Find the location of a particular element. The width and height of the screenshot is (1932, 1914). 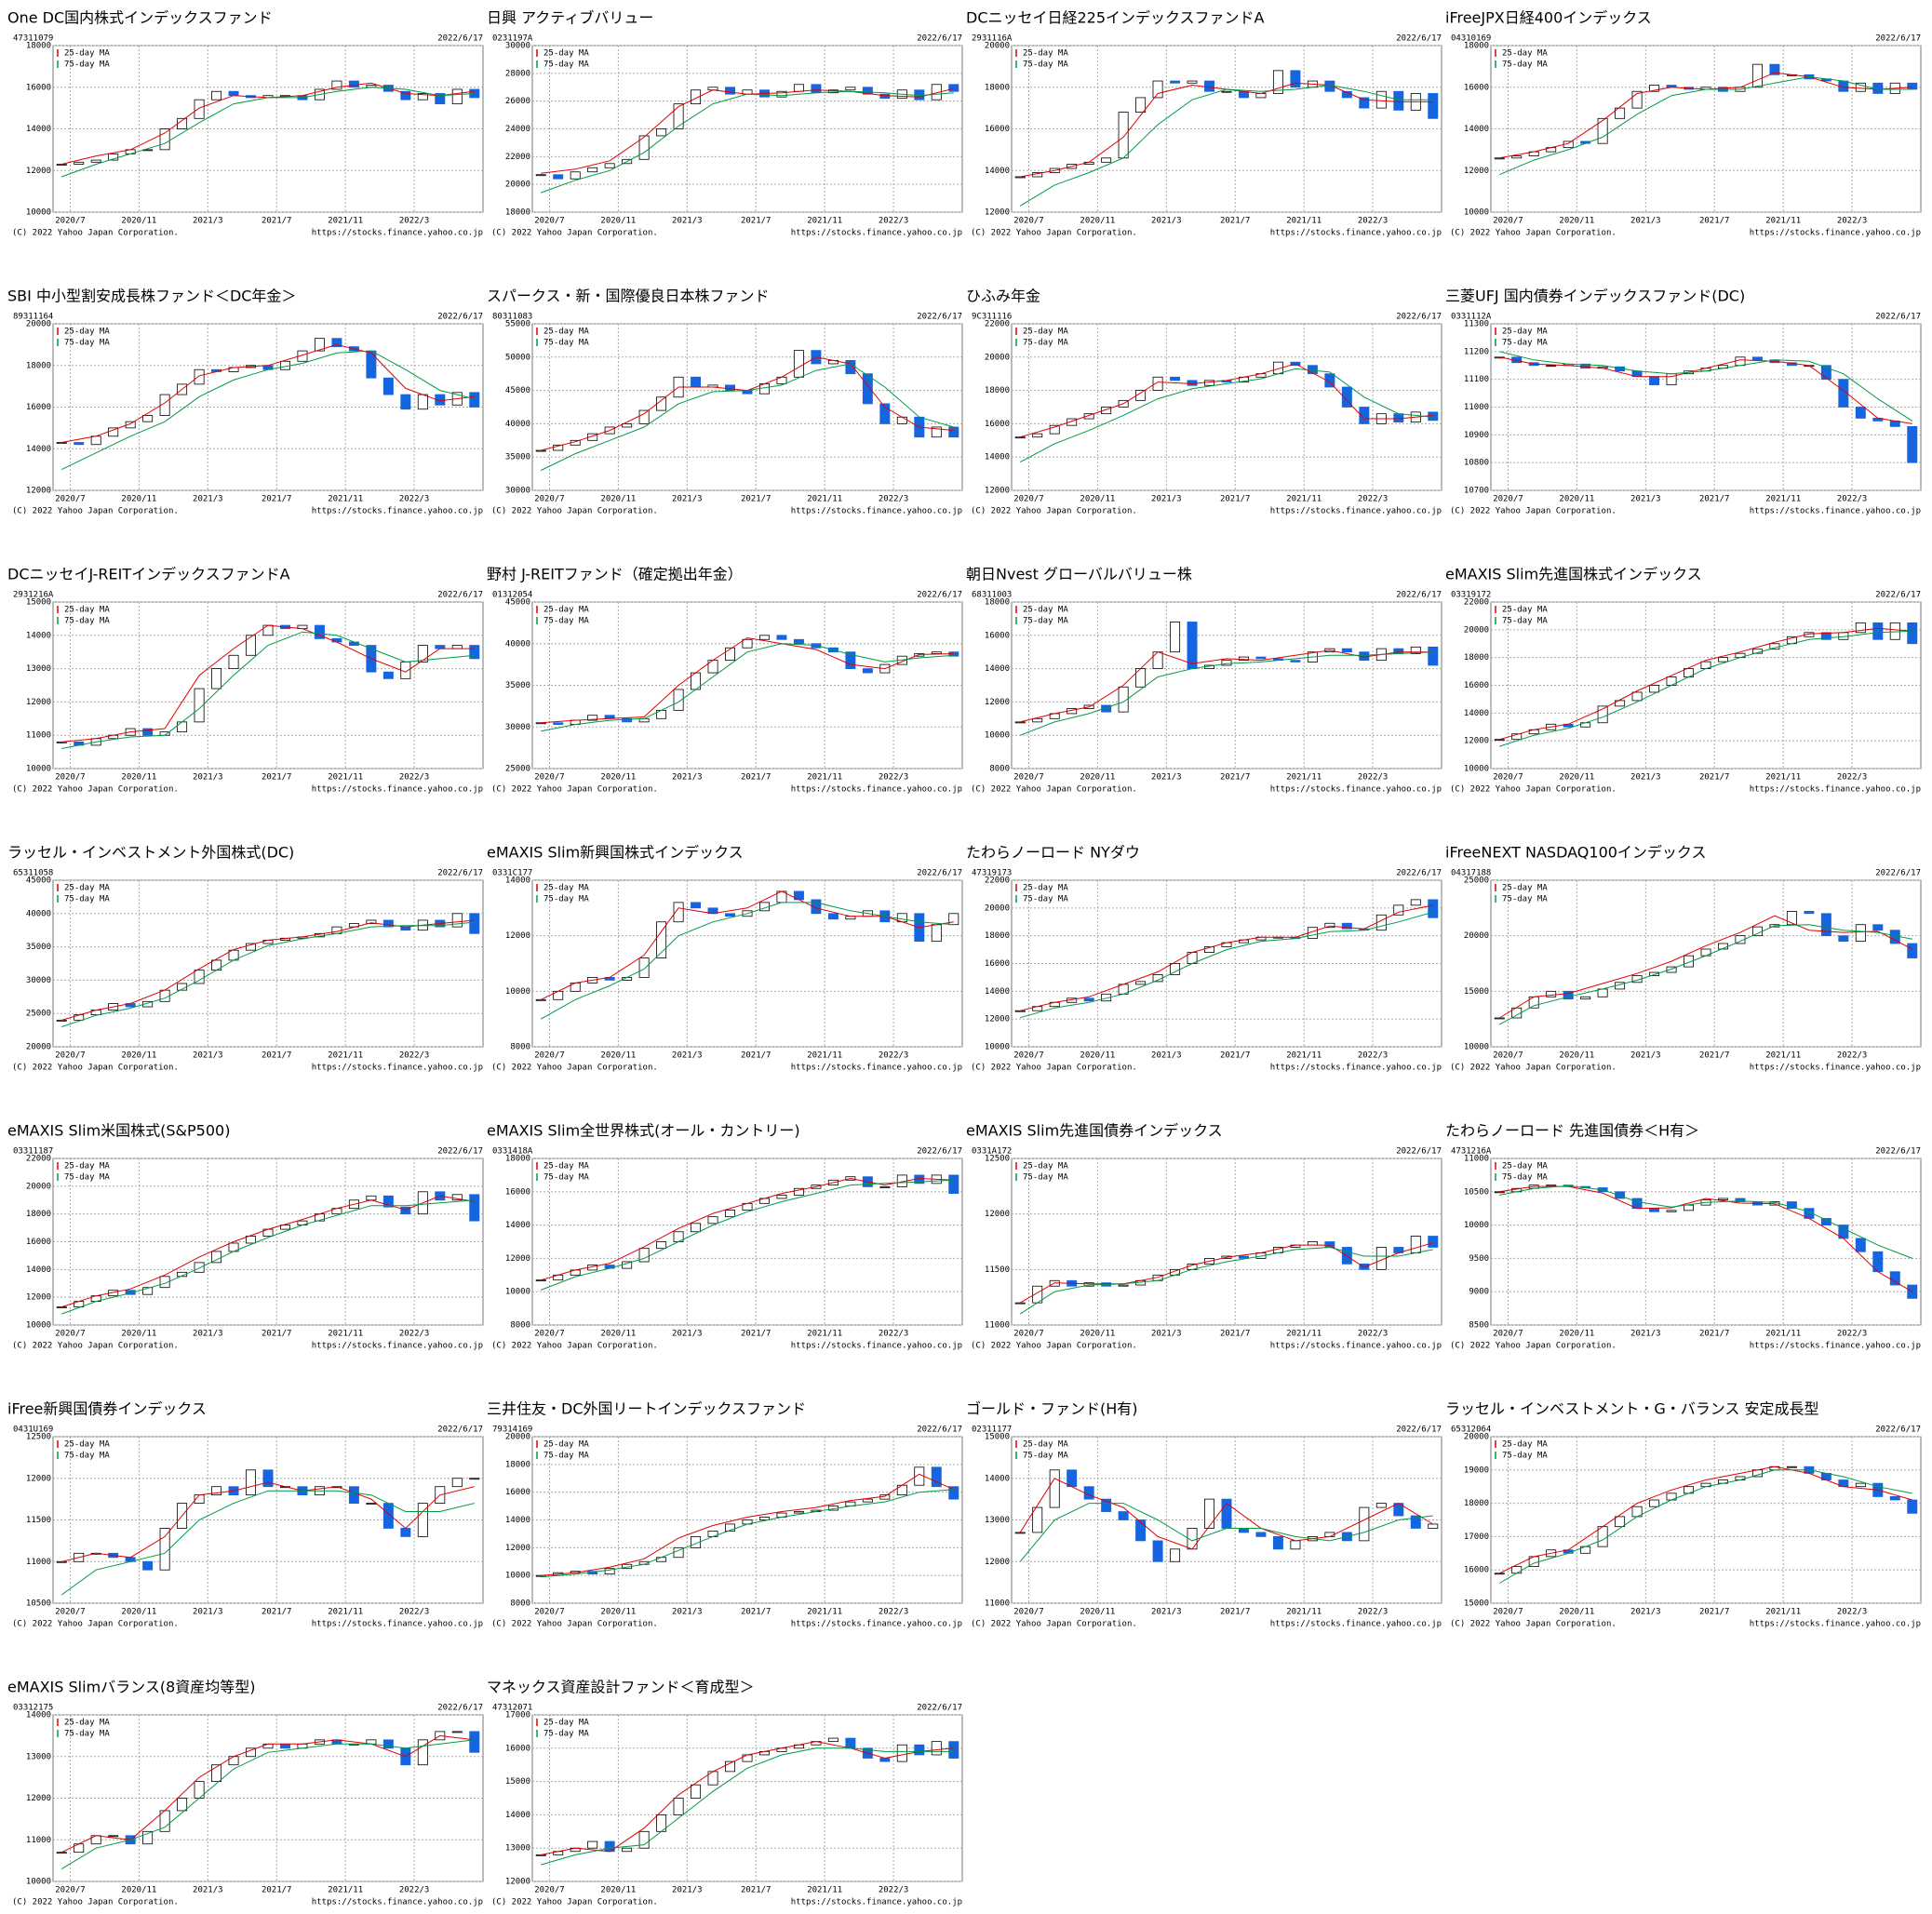

chart-title: たわらノーロード 先進国債券＜H有＞ is located at coordinates (1572, 1131).